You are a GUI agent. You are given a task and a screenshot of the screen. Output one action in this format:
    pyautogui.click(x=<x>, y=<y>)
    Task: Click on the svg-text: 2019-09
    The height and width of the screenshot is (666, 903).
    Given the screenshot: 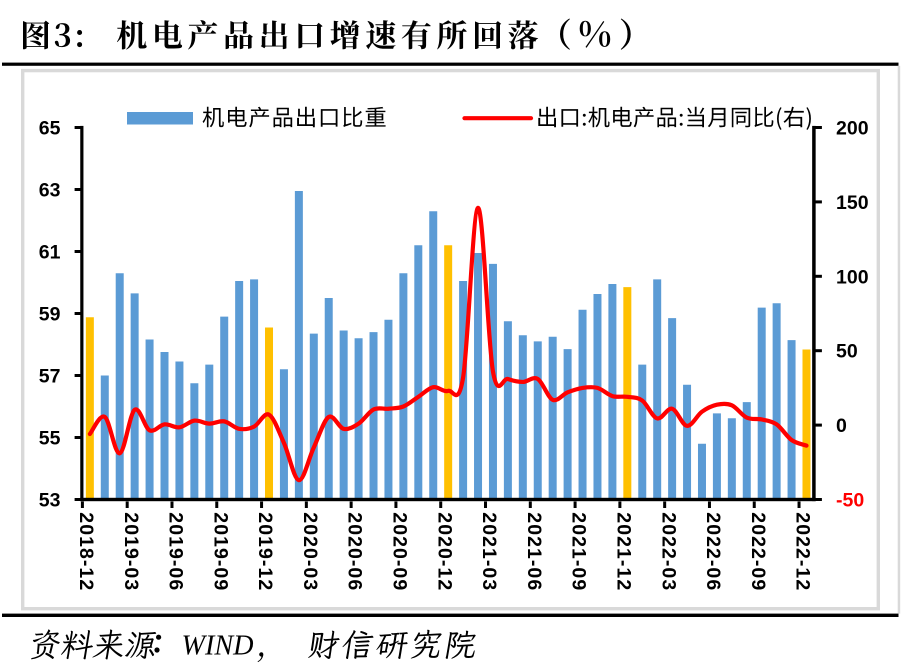 What is the action you would take?
    pyautogui.click(x=220, y=551)
    